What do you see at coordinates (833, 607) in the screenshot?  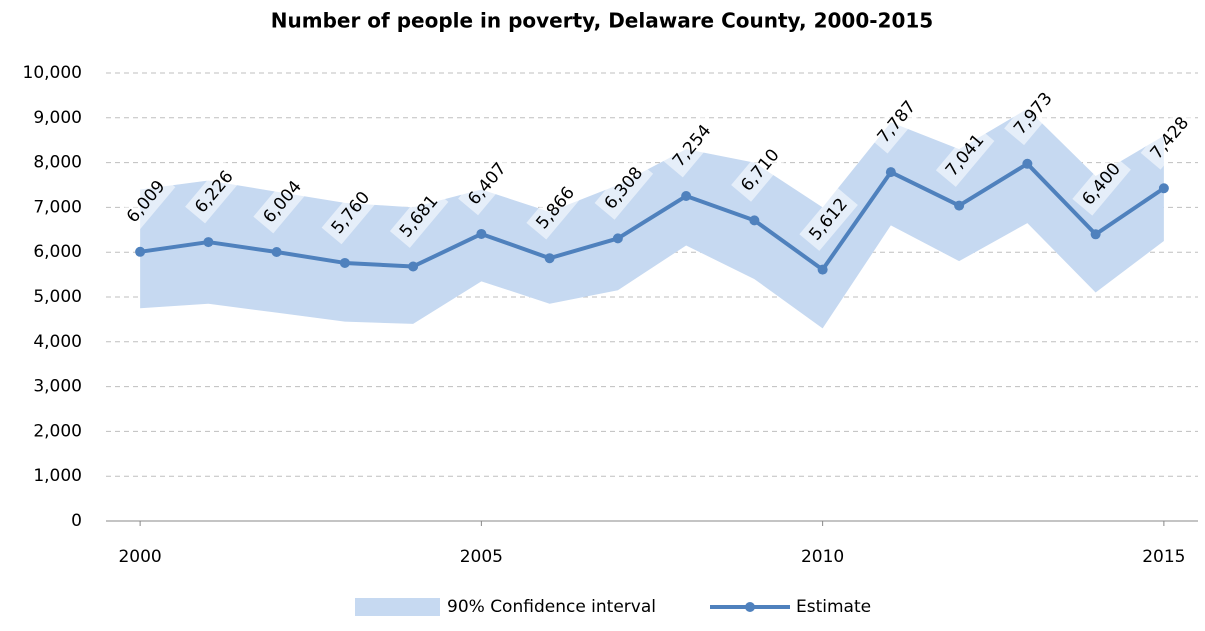 I see `legend-label: Estimate` at bounding box center [833, 607].